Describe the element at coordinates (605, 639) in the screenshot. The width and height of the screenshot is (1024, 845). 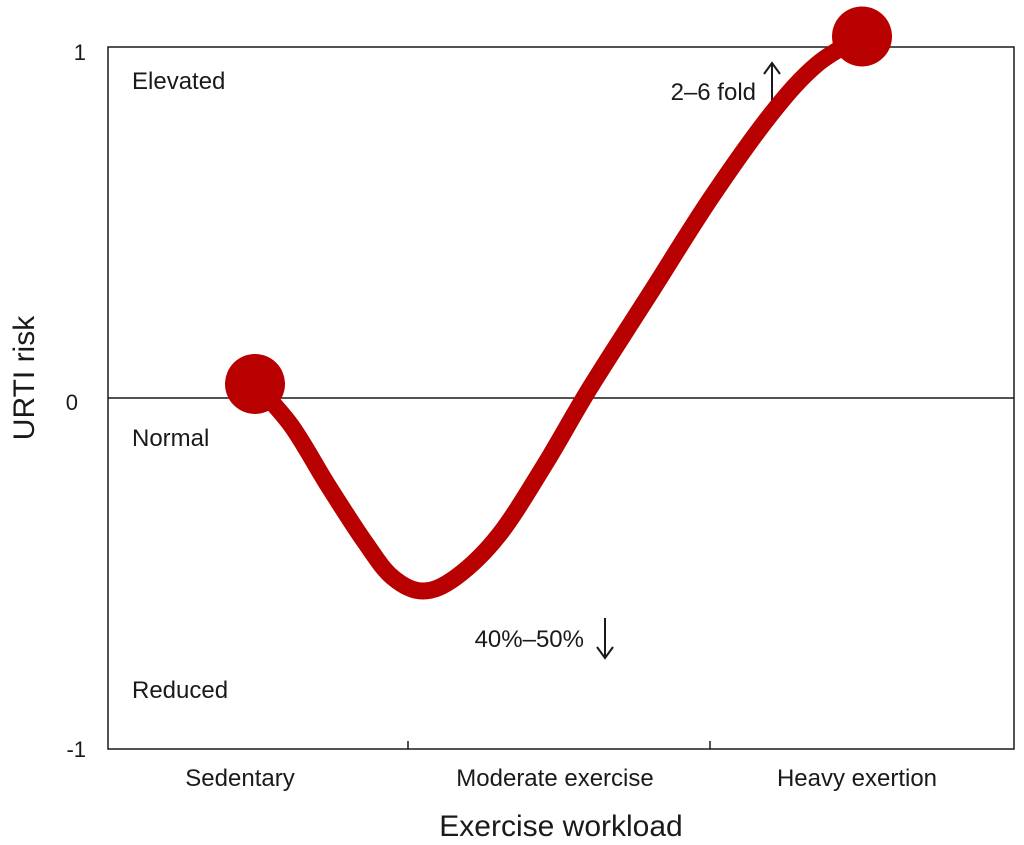
I see `arrow-down-icon` at that location.